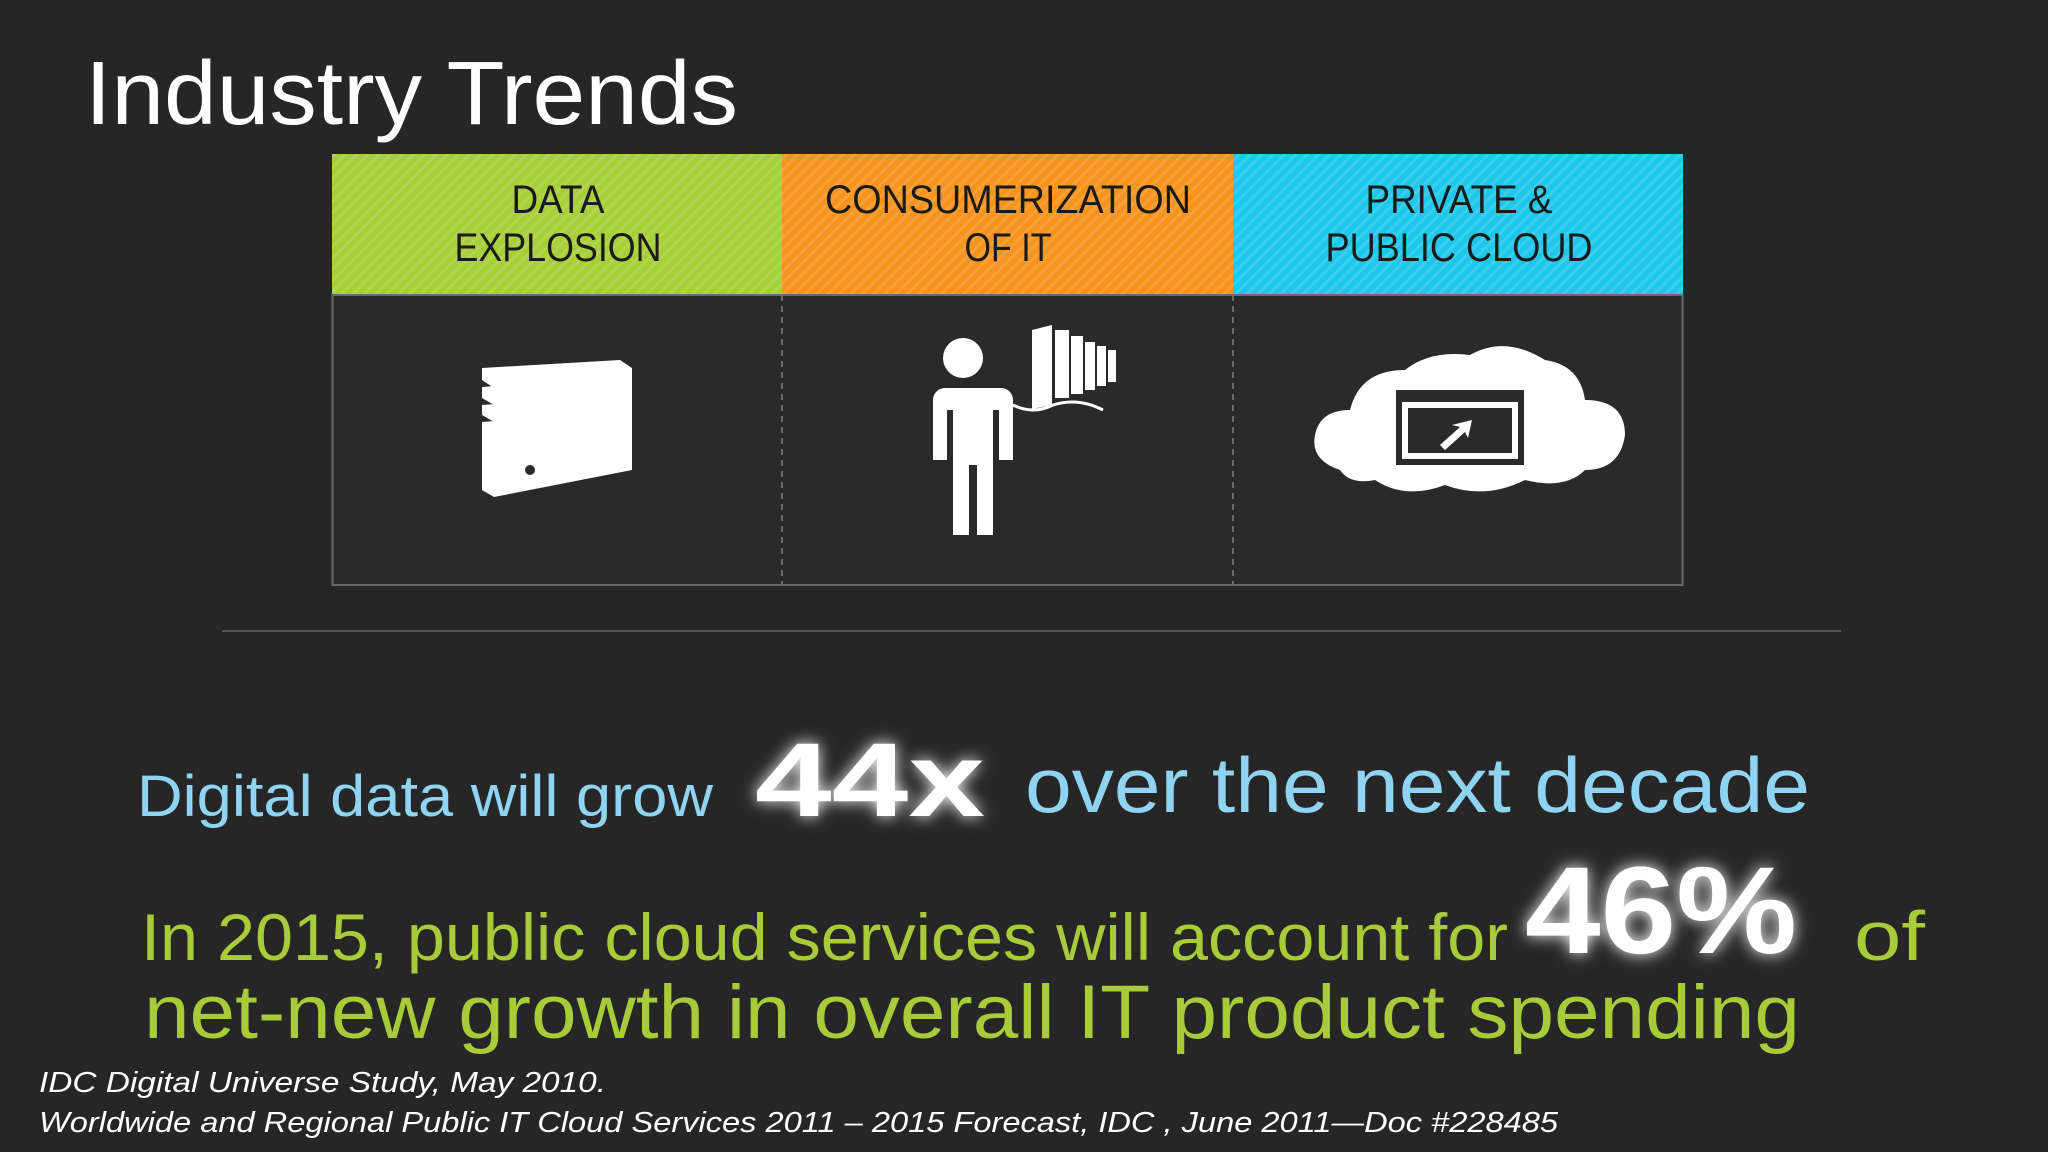 This screenshot has width=2048, height=1152. What do you see at coordinates (558, 200) in the screenshot?
I see `trend-label: DATA` at bounding box center [558, 200].